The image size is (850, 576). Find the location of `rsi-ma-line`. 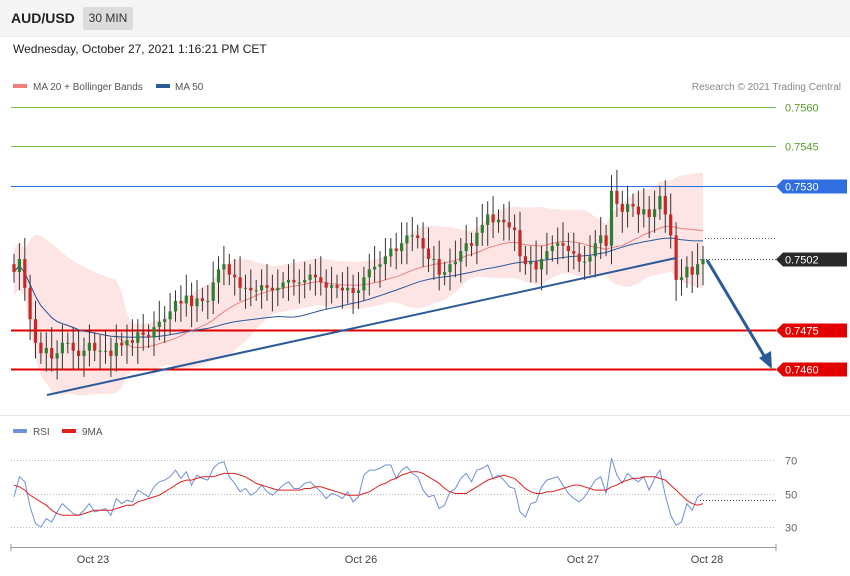

rsi-ma-line is located at coordinates (358, 493).